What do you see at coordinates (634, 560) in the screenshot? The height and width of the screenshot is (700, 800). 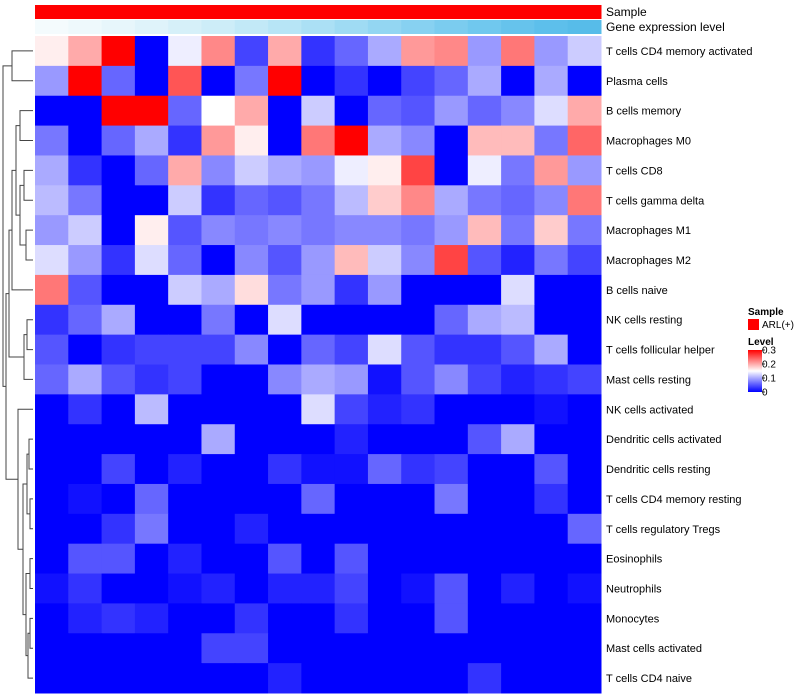 I see `row-label: Eosinophils` at bounding box center [634, 560].